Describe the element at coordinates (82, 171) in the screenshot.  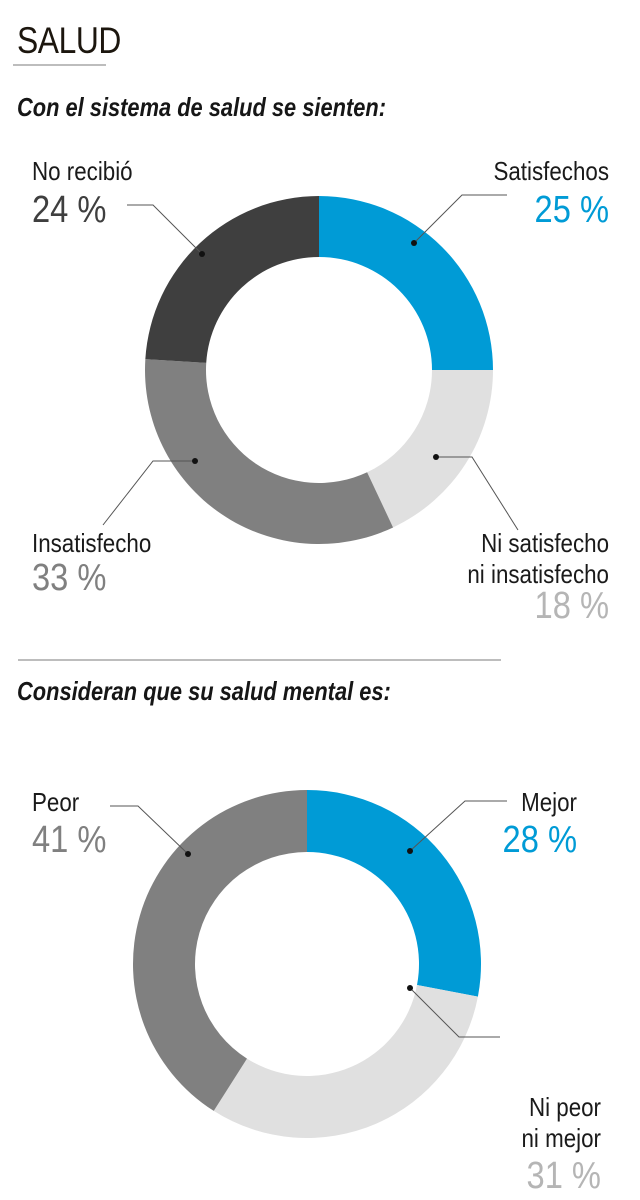
I see `slice-label-no-recibio: No recibió` at that location.